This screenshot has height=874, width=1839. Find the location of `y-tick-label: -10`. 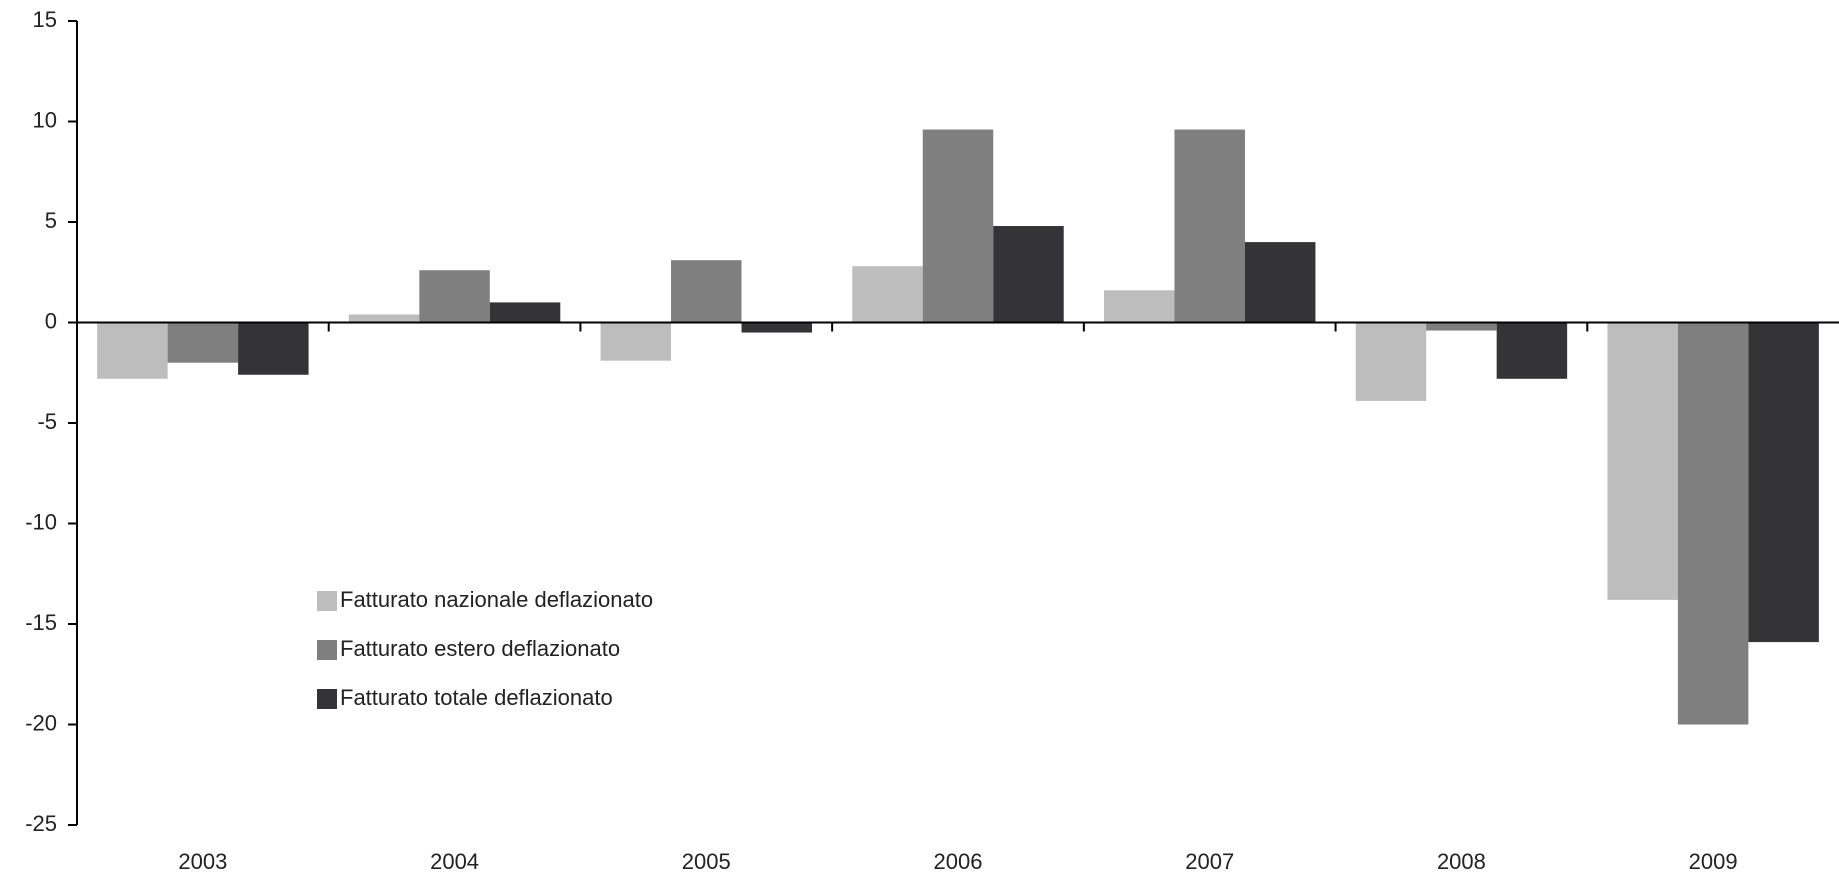

y-tick-label: -10 is located at coordinates (41, 521).